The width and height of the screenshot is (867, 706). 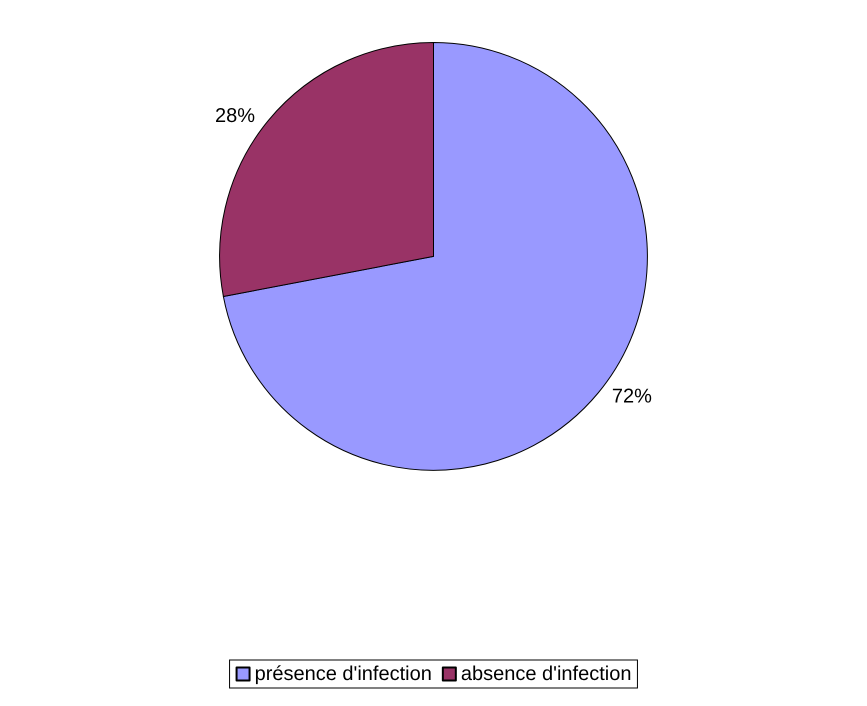 I want to click on data-label: 72%, so click(x=632, y=397).